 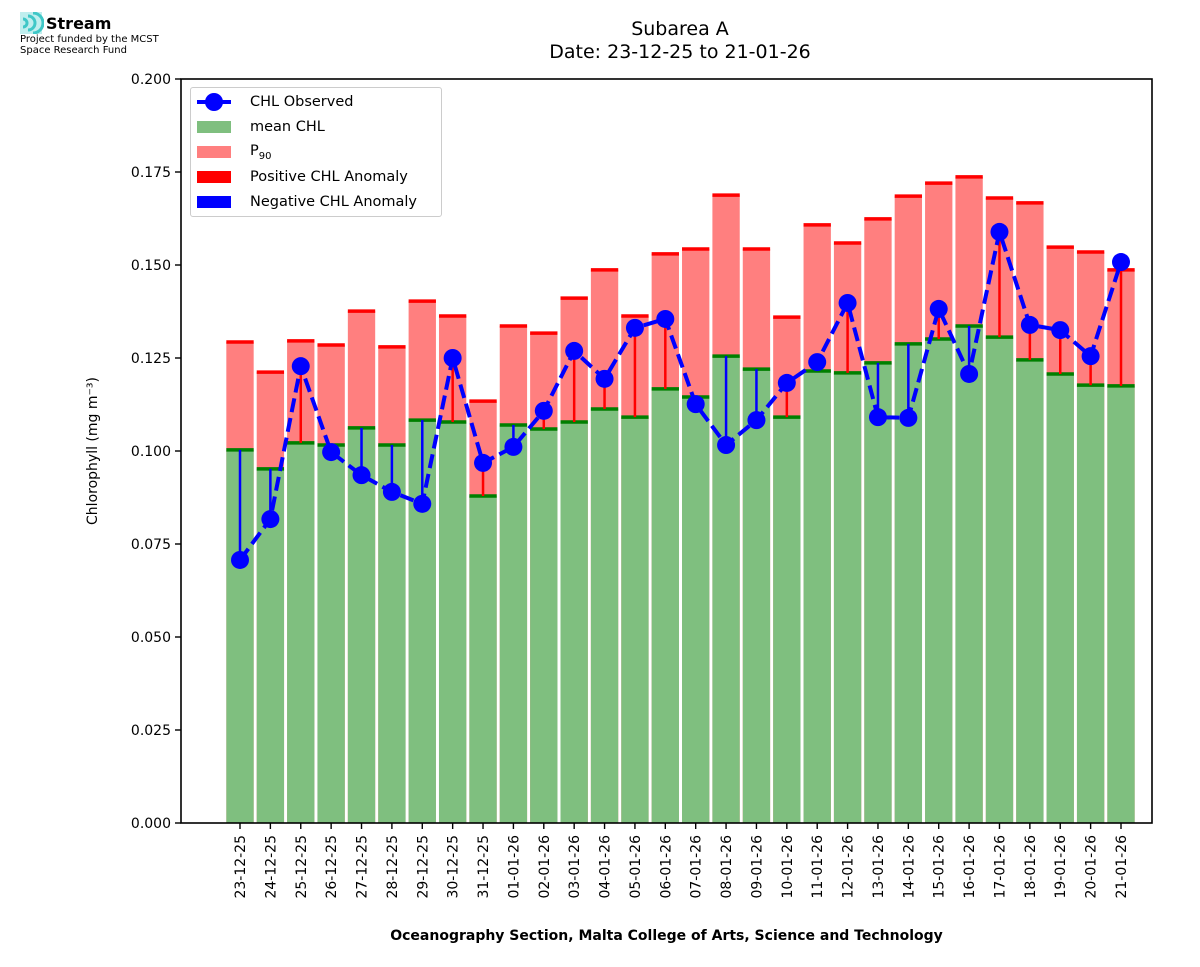 I want to click on x-tick-label: 12-01-26, so click(x=849, y=867).